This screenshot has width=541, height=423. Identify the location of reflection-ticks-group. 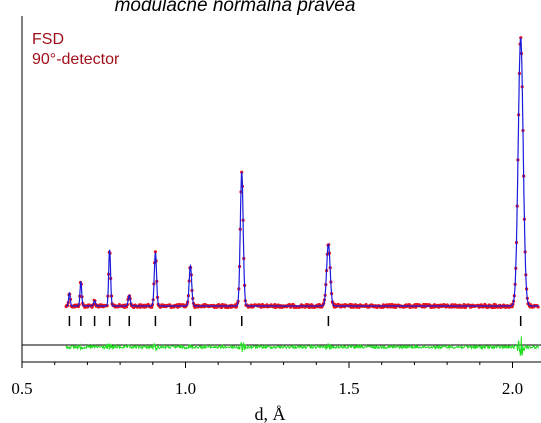
(295, 321).